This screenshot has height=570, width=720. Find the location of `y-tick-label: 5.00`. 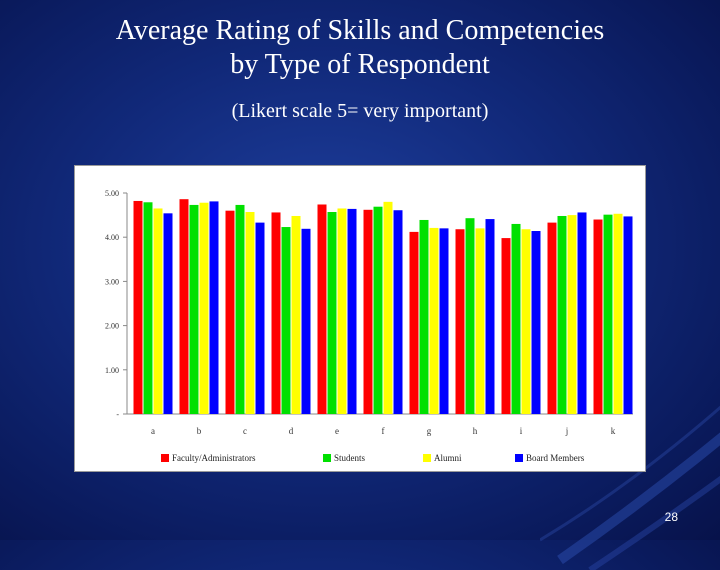

y-tick-label: 5.00 is located at coordinates (112, 193).